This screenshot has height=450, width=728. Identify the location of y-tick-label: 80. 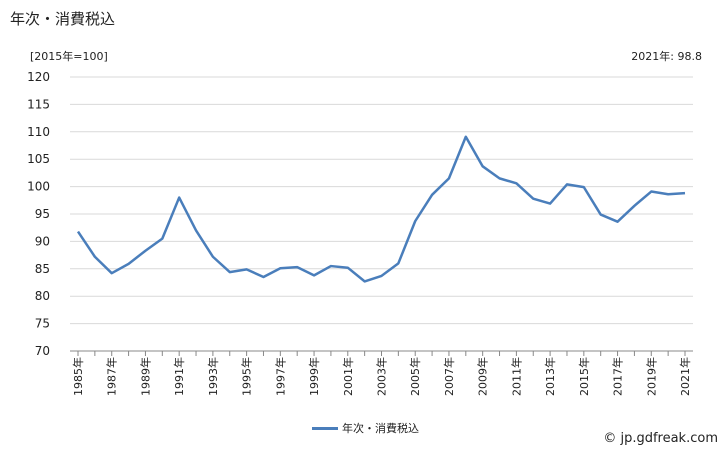
(42, 296).